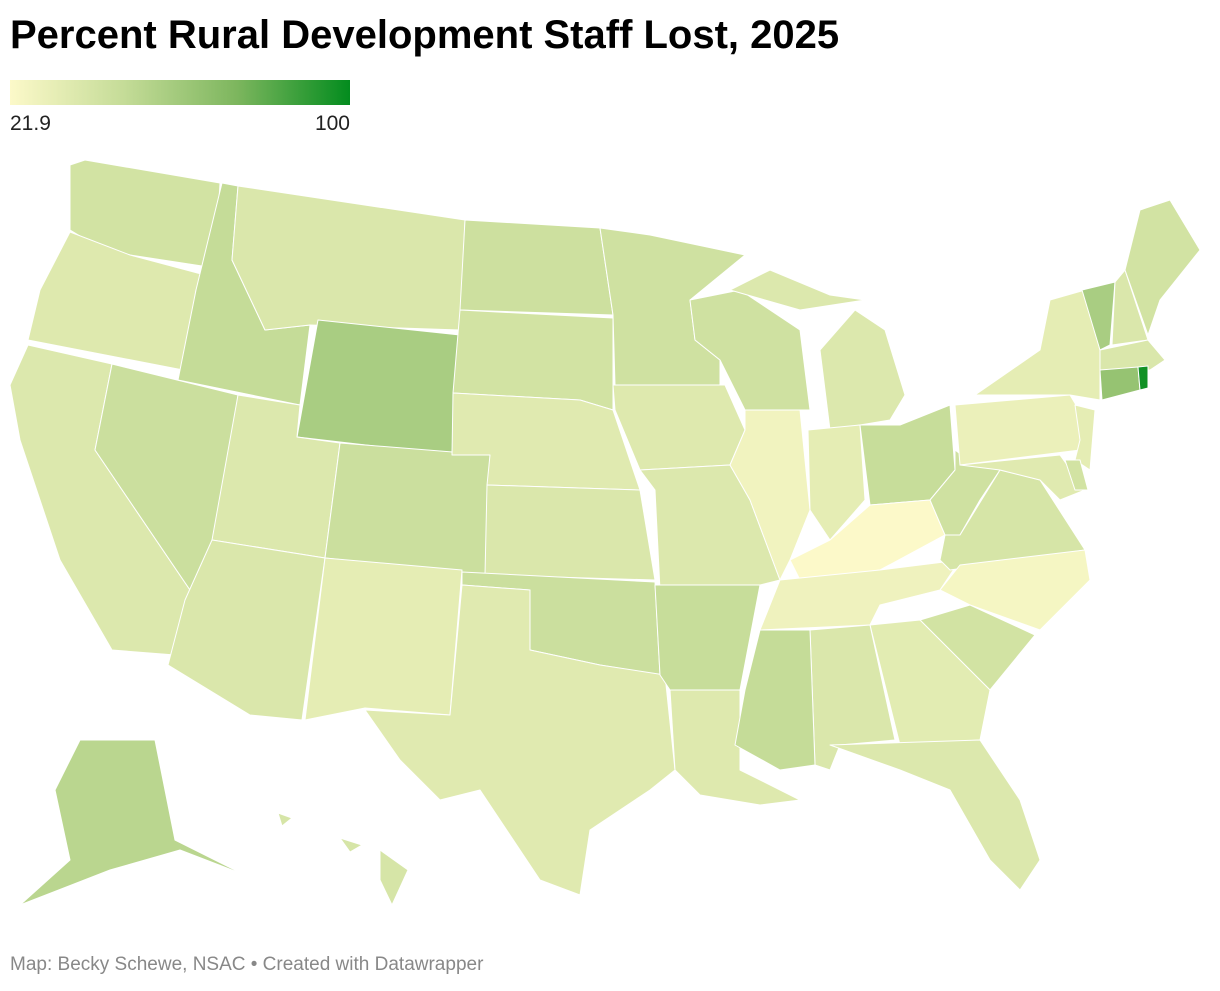  What do you see at coordinates (332, 123) in the screenshot?
I see `legend-max: 100` at bounding box center [332, 123].